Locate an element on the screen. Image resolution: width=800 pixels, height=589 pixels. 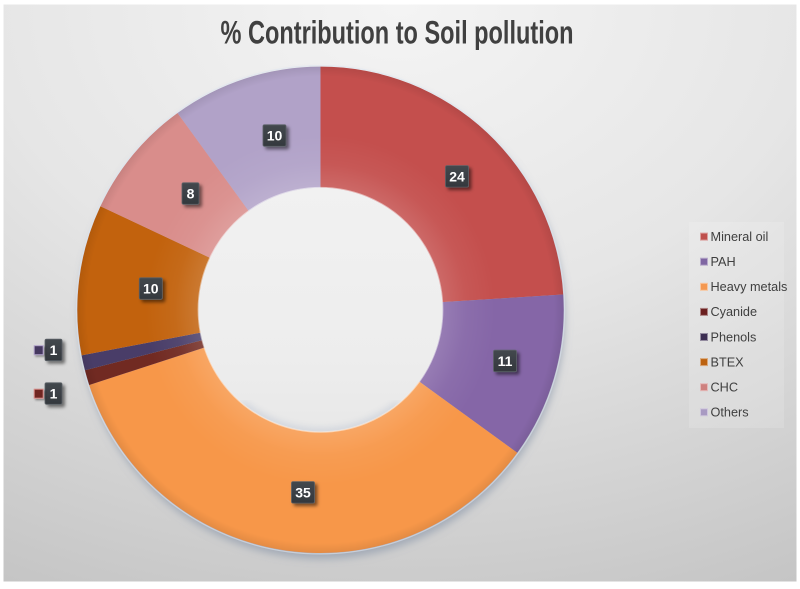
svg-text: CHC is located at coordinates (725, 388).